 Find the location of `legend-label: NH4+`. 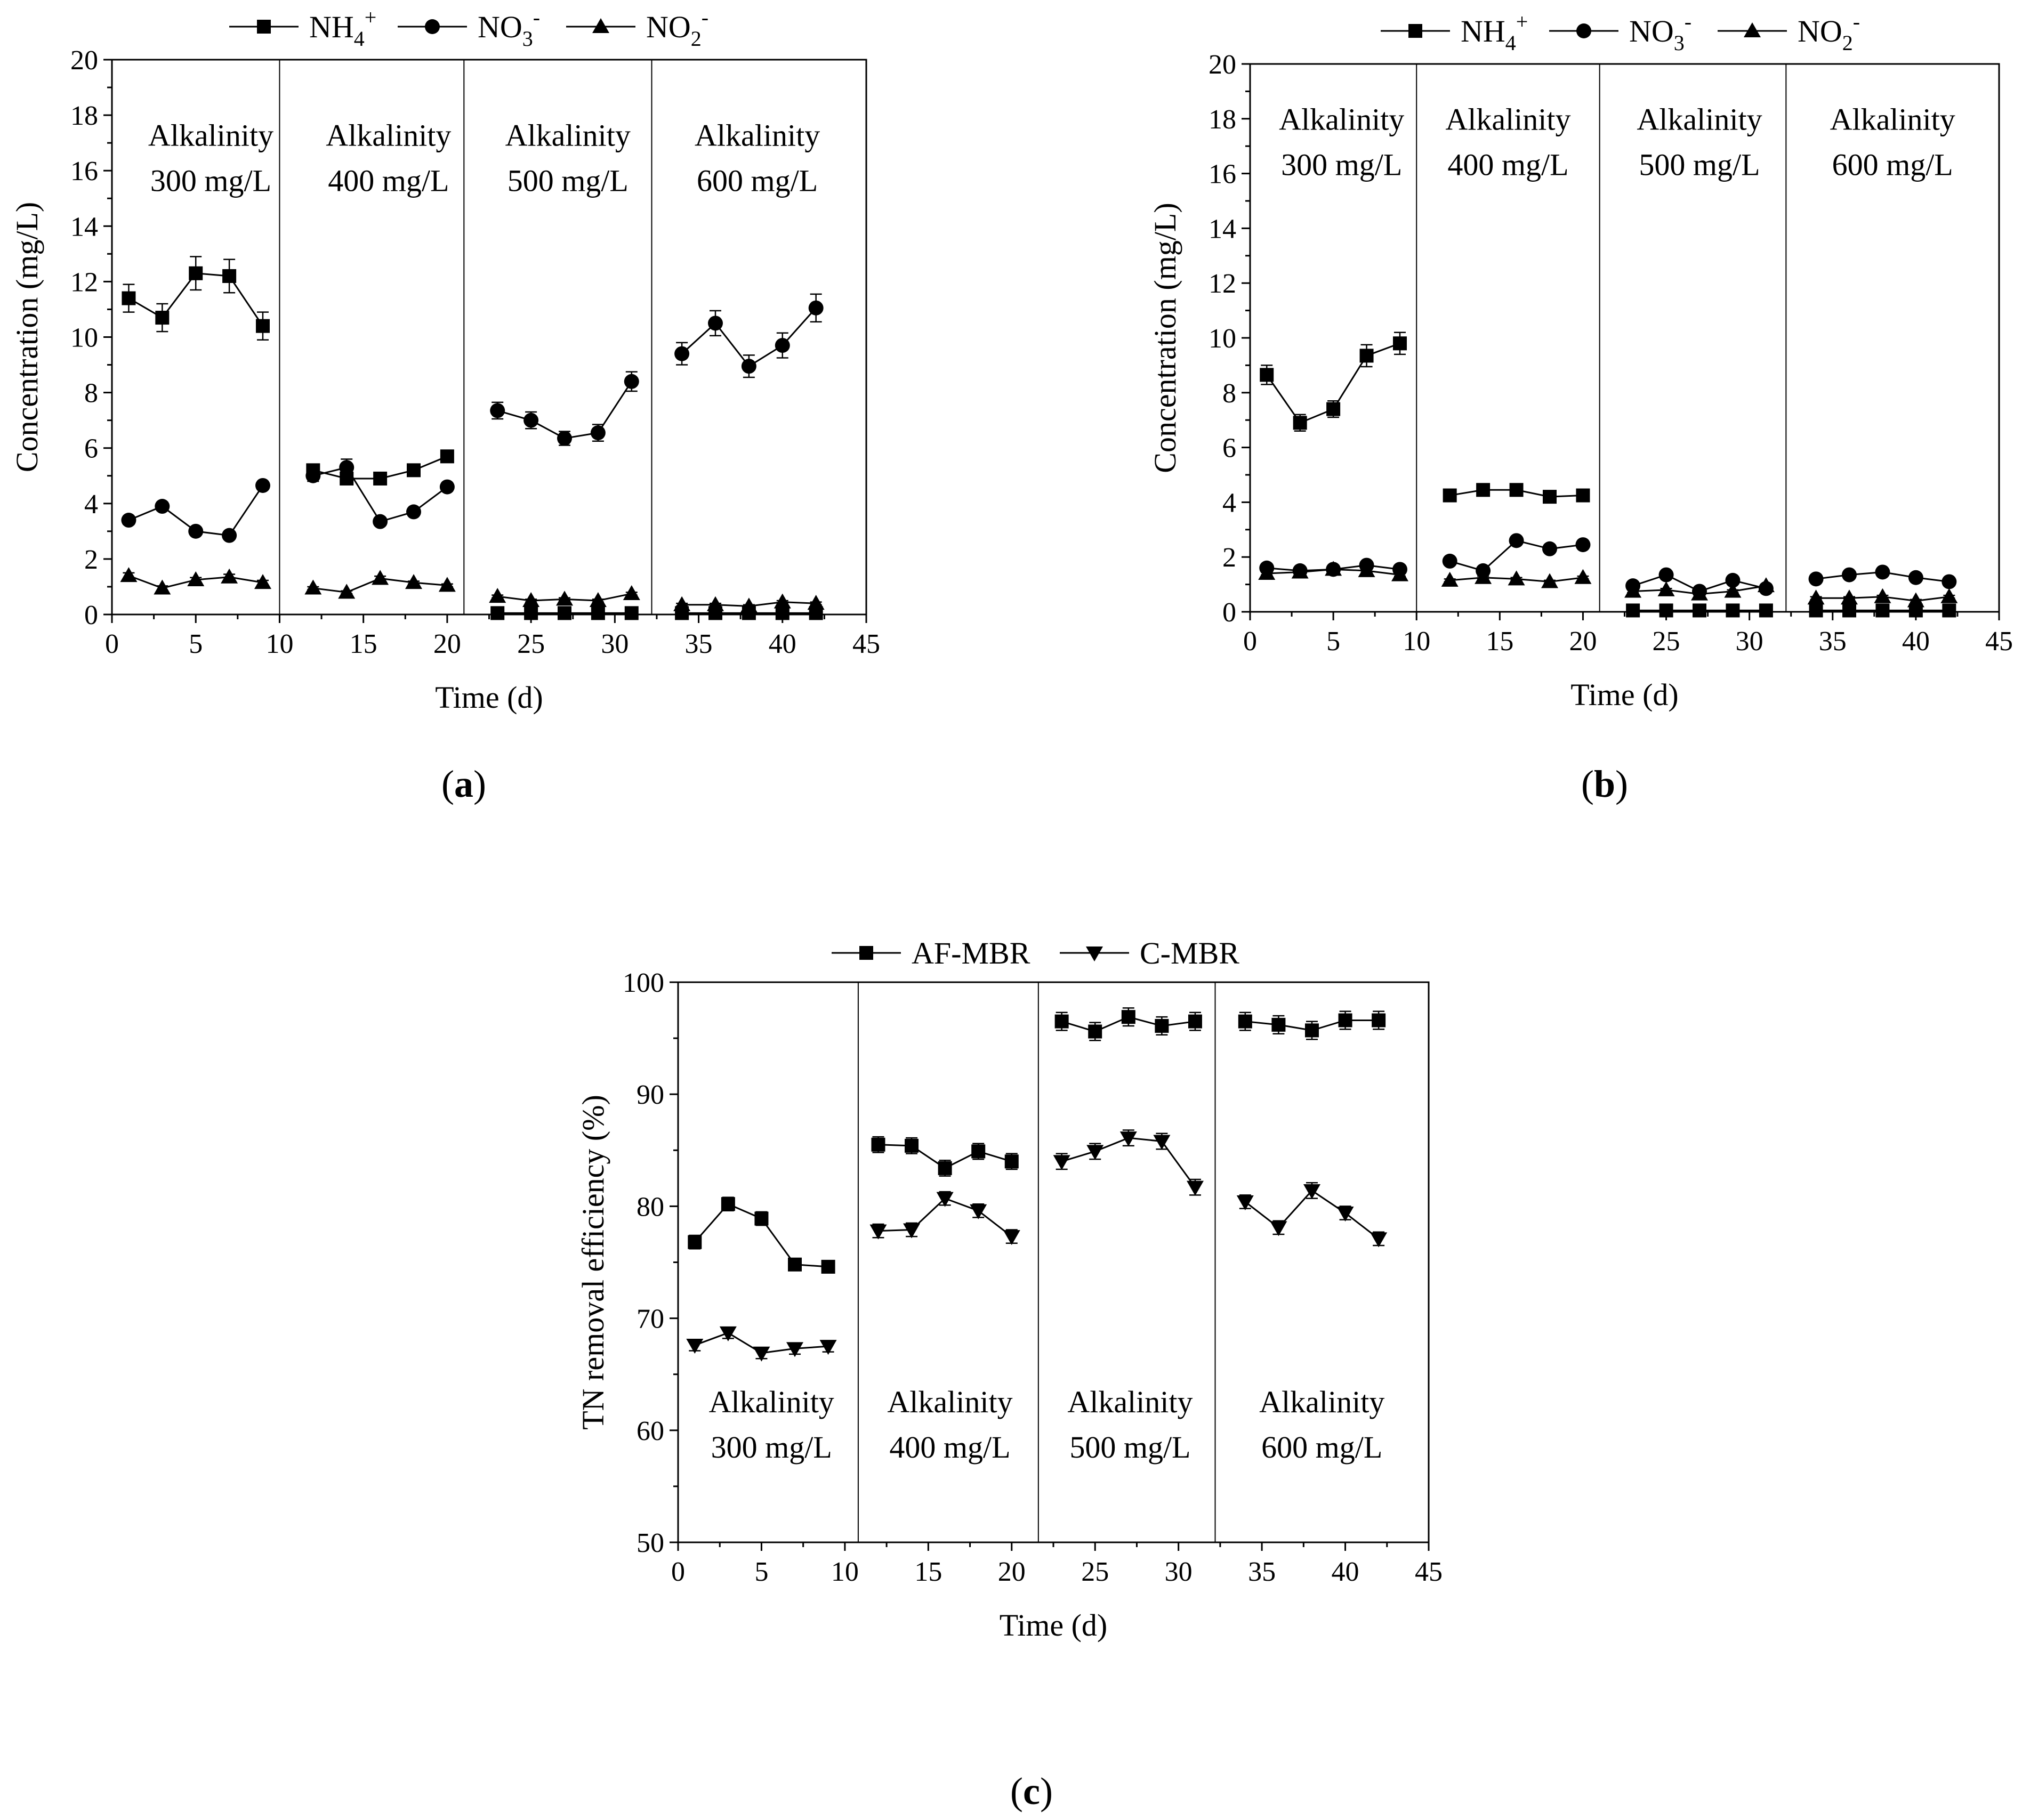

legend-label: NH4+ is located at coordinates (1494, 32).